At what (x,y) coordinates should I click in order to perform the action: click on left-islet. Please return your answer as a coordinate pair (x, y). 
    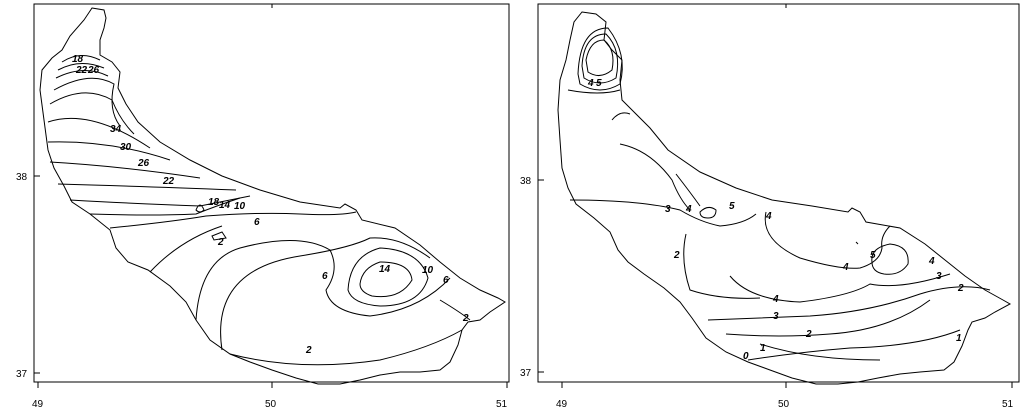
    Looking at the image, I should click on (219, 236).